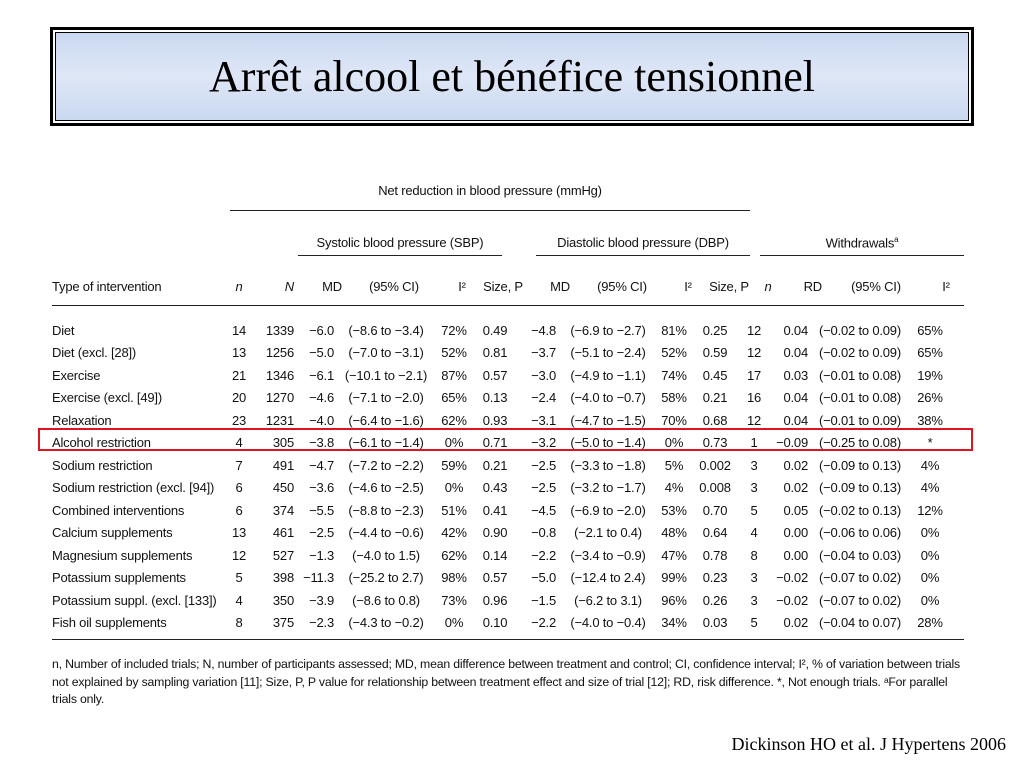 This screenshot has height=768, width=1024. Describe the element at coordinates (860, 420) in the screenshot. I see `table-cell: (−0.01 to 0.09)` at that location.